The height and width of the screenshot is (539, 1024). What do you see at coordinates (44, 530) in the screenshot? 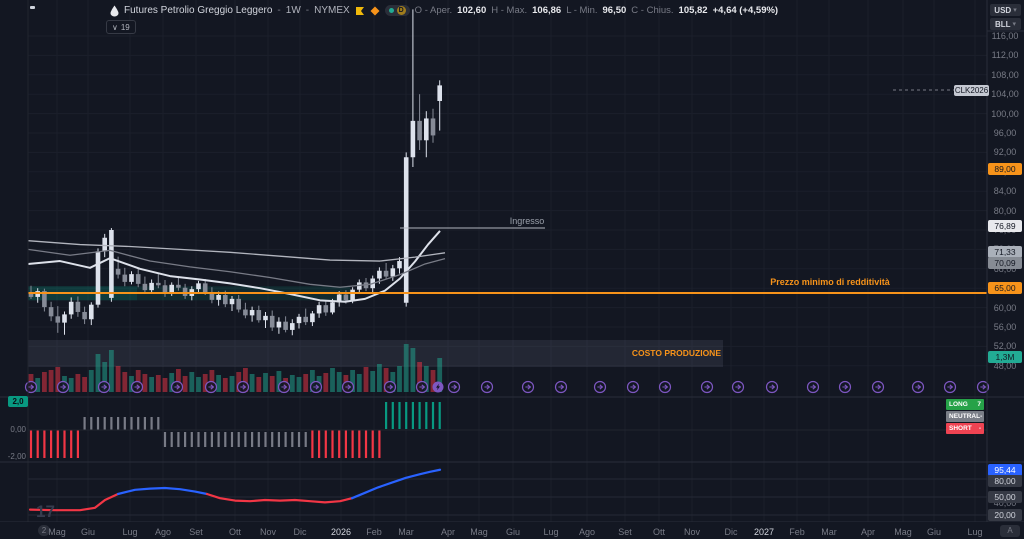
I see `axis-event-badge: 2` at bounding box center [44, 530].